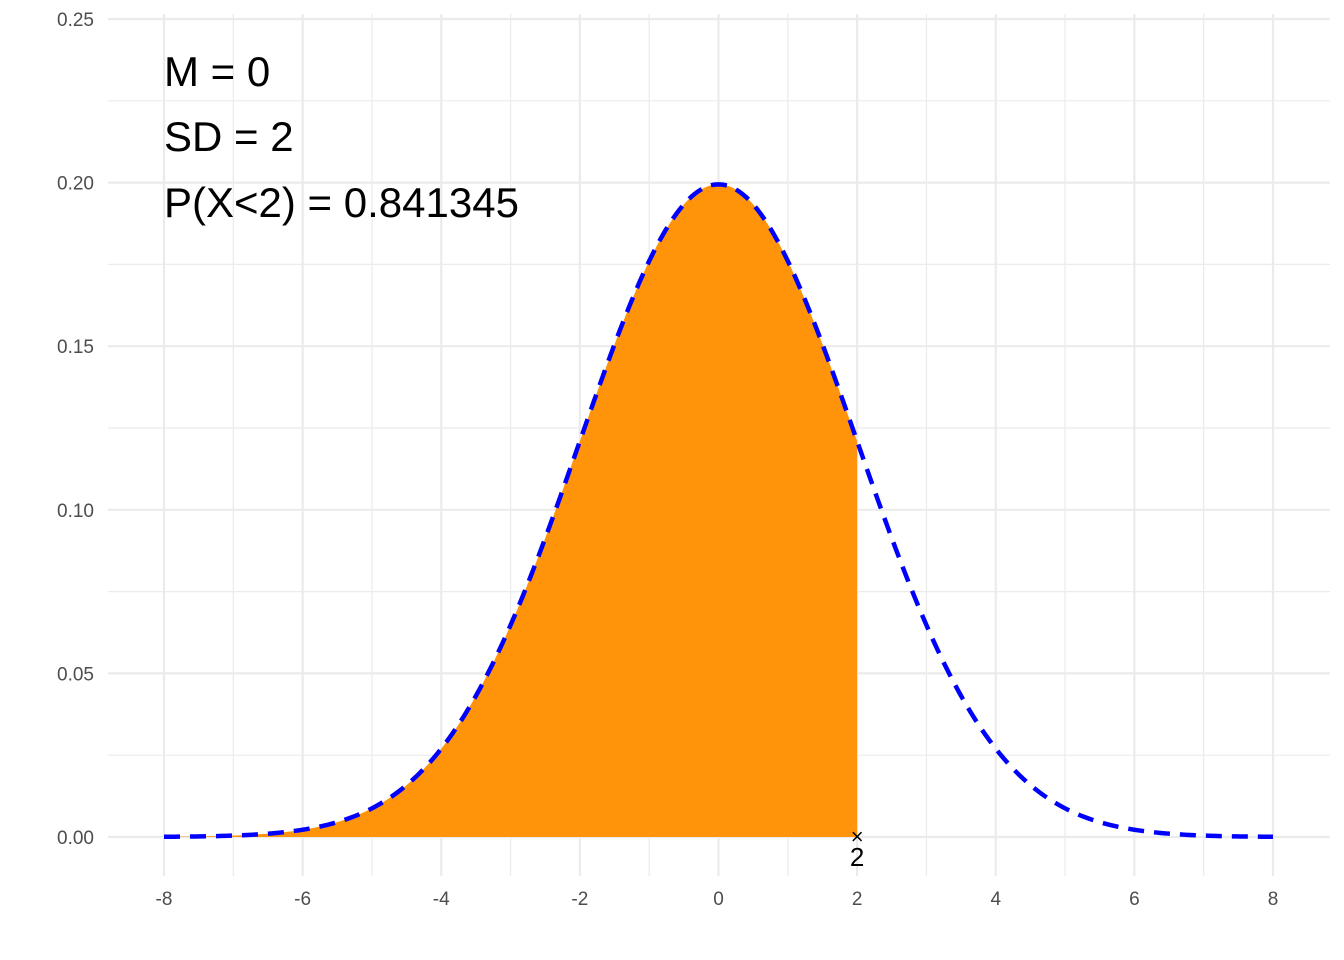 The width and height of the screenshot is (1344, 960). Describe the element at coordinates (75, 429) in the screenshot. I see `y-axis-ticks: 0.00 0.05 0.10 0.15 0.20 0.25` at that location.